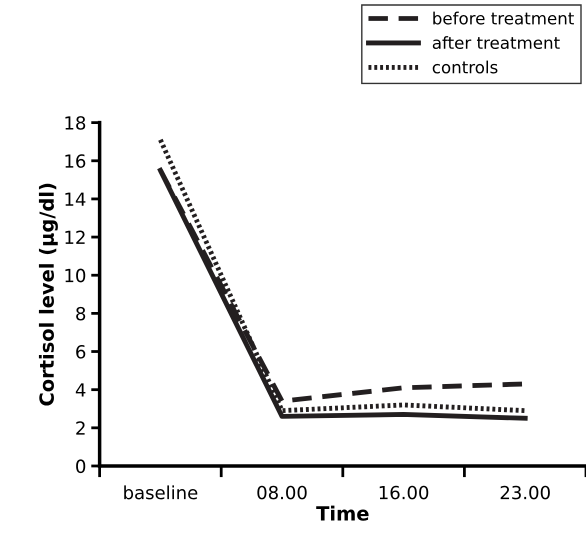 The width and height of the screenshot is (586, 545). I want to click on y-tick-label: 4, so click(81, 390).